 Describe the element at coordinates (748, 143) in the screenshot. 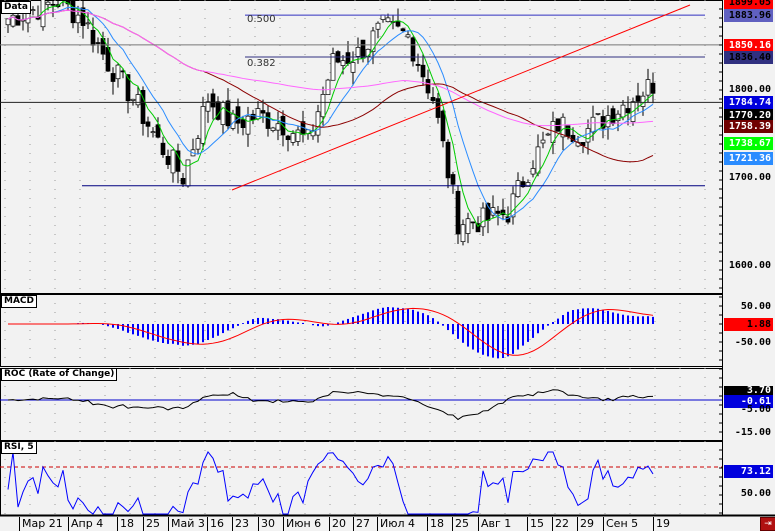

I see `price-label: 1738.67` at that location.